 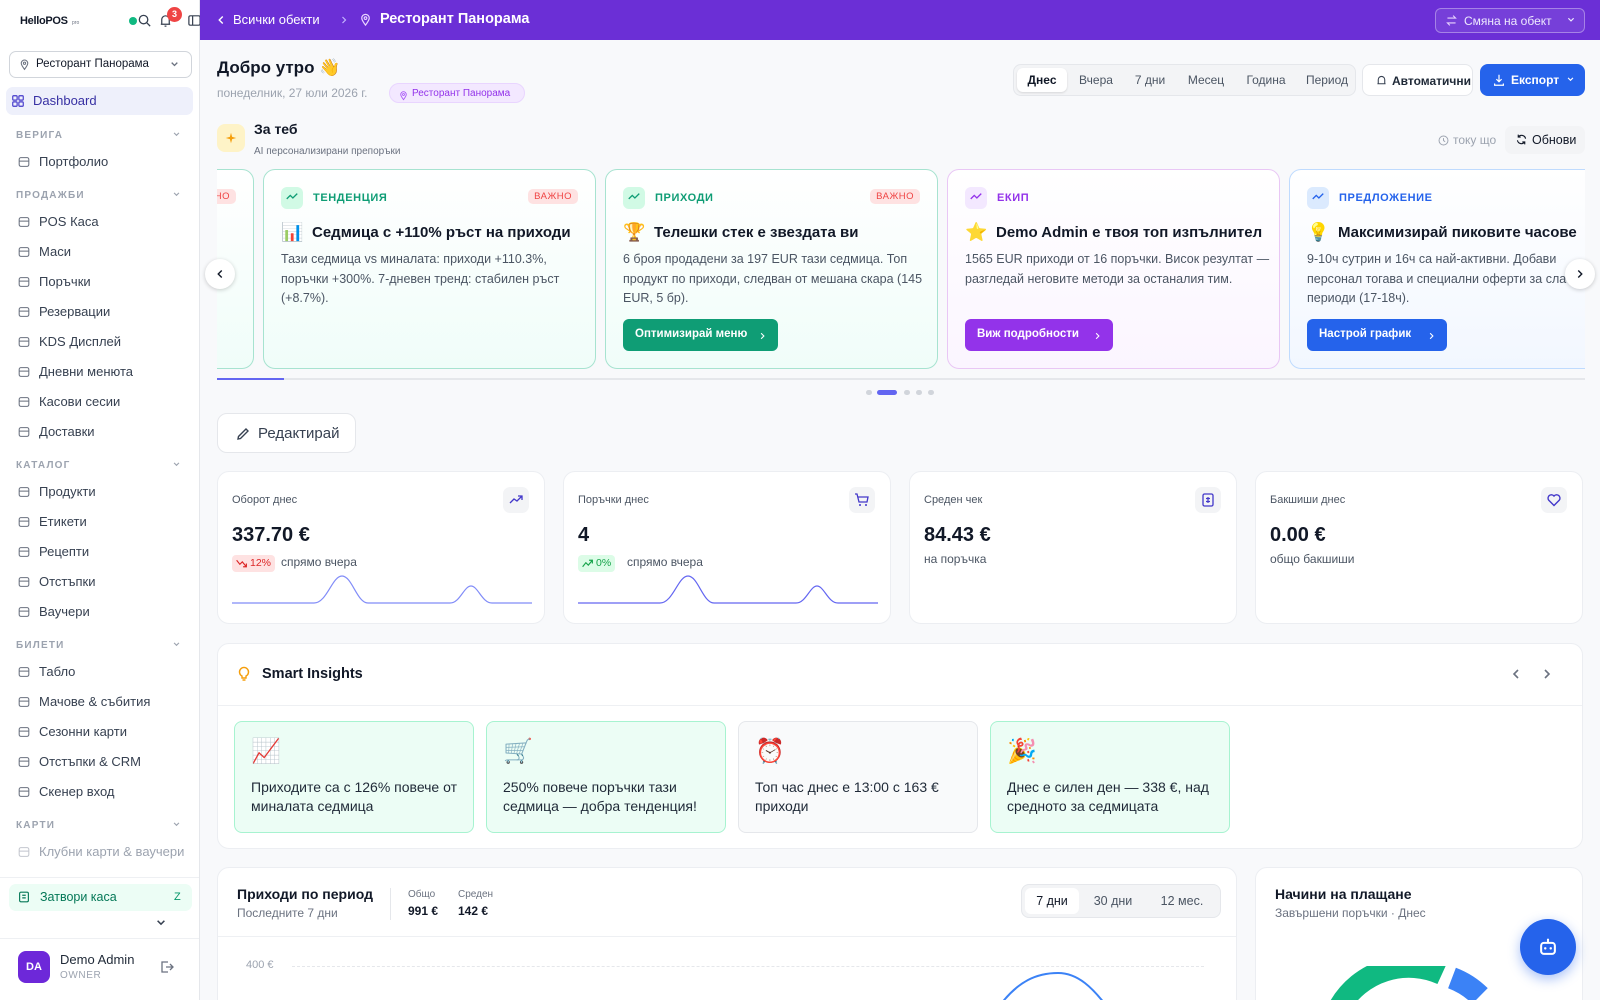 What do you see at coordinates (1206, 80) in the screenshot?
I see `period-option: Месец` at bounding box center [1206, 80].